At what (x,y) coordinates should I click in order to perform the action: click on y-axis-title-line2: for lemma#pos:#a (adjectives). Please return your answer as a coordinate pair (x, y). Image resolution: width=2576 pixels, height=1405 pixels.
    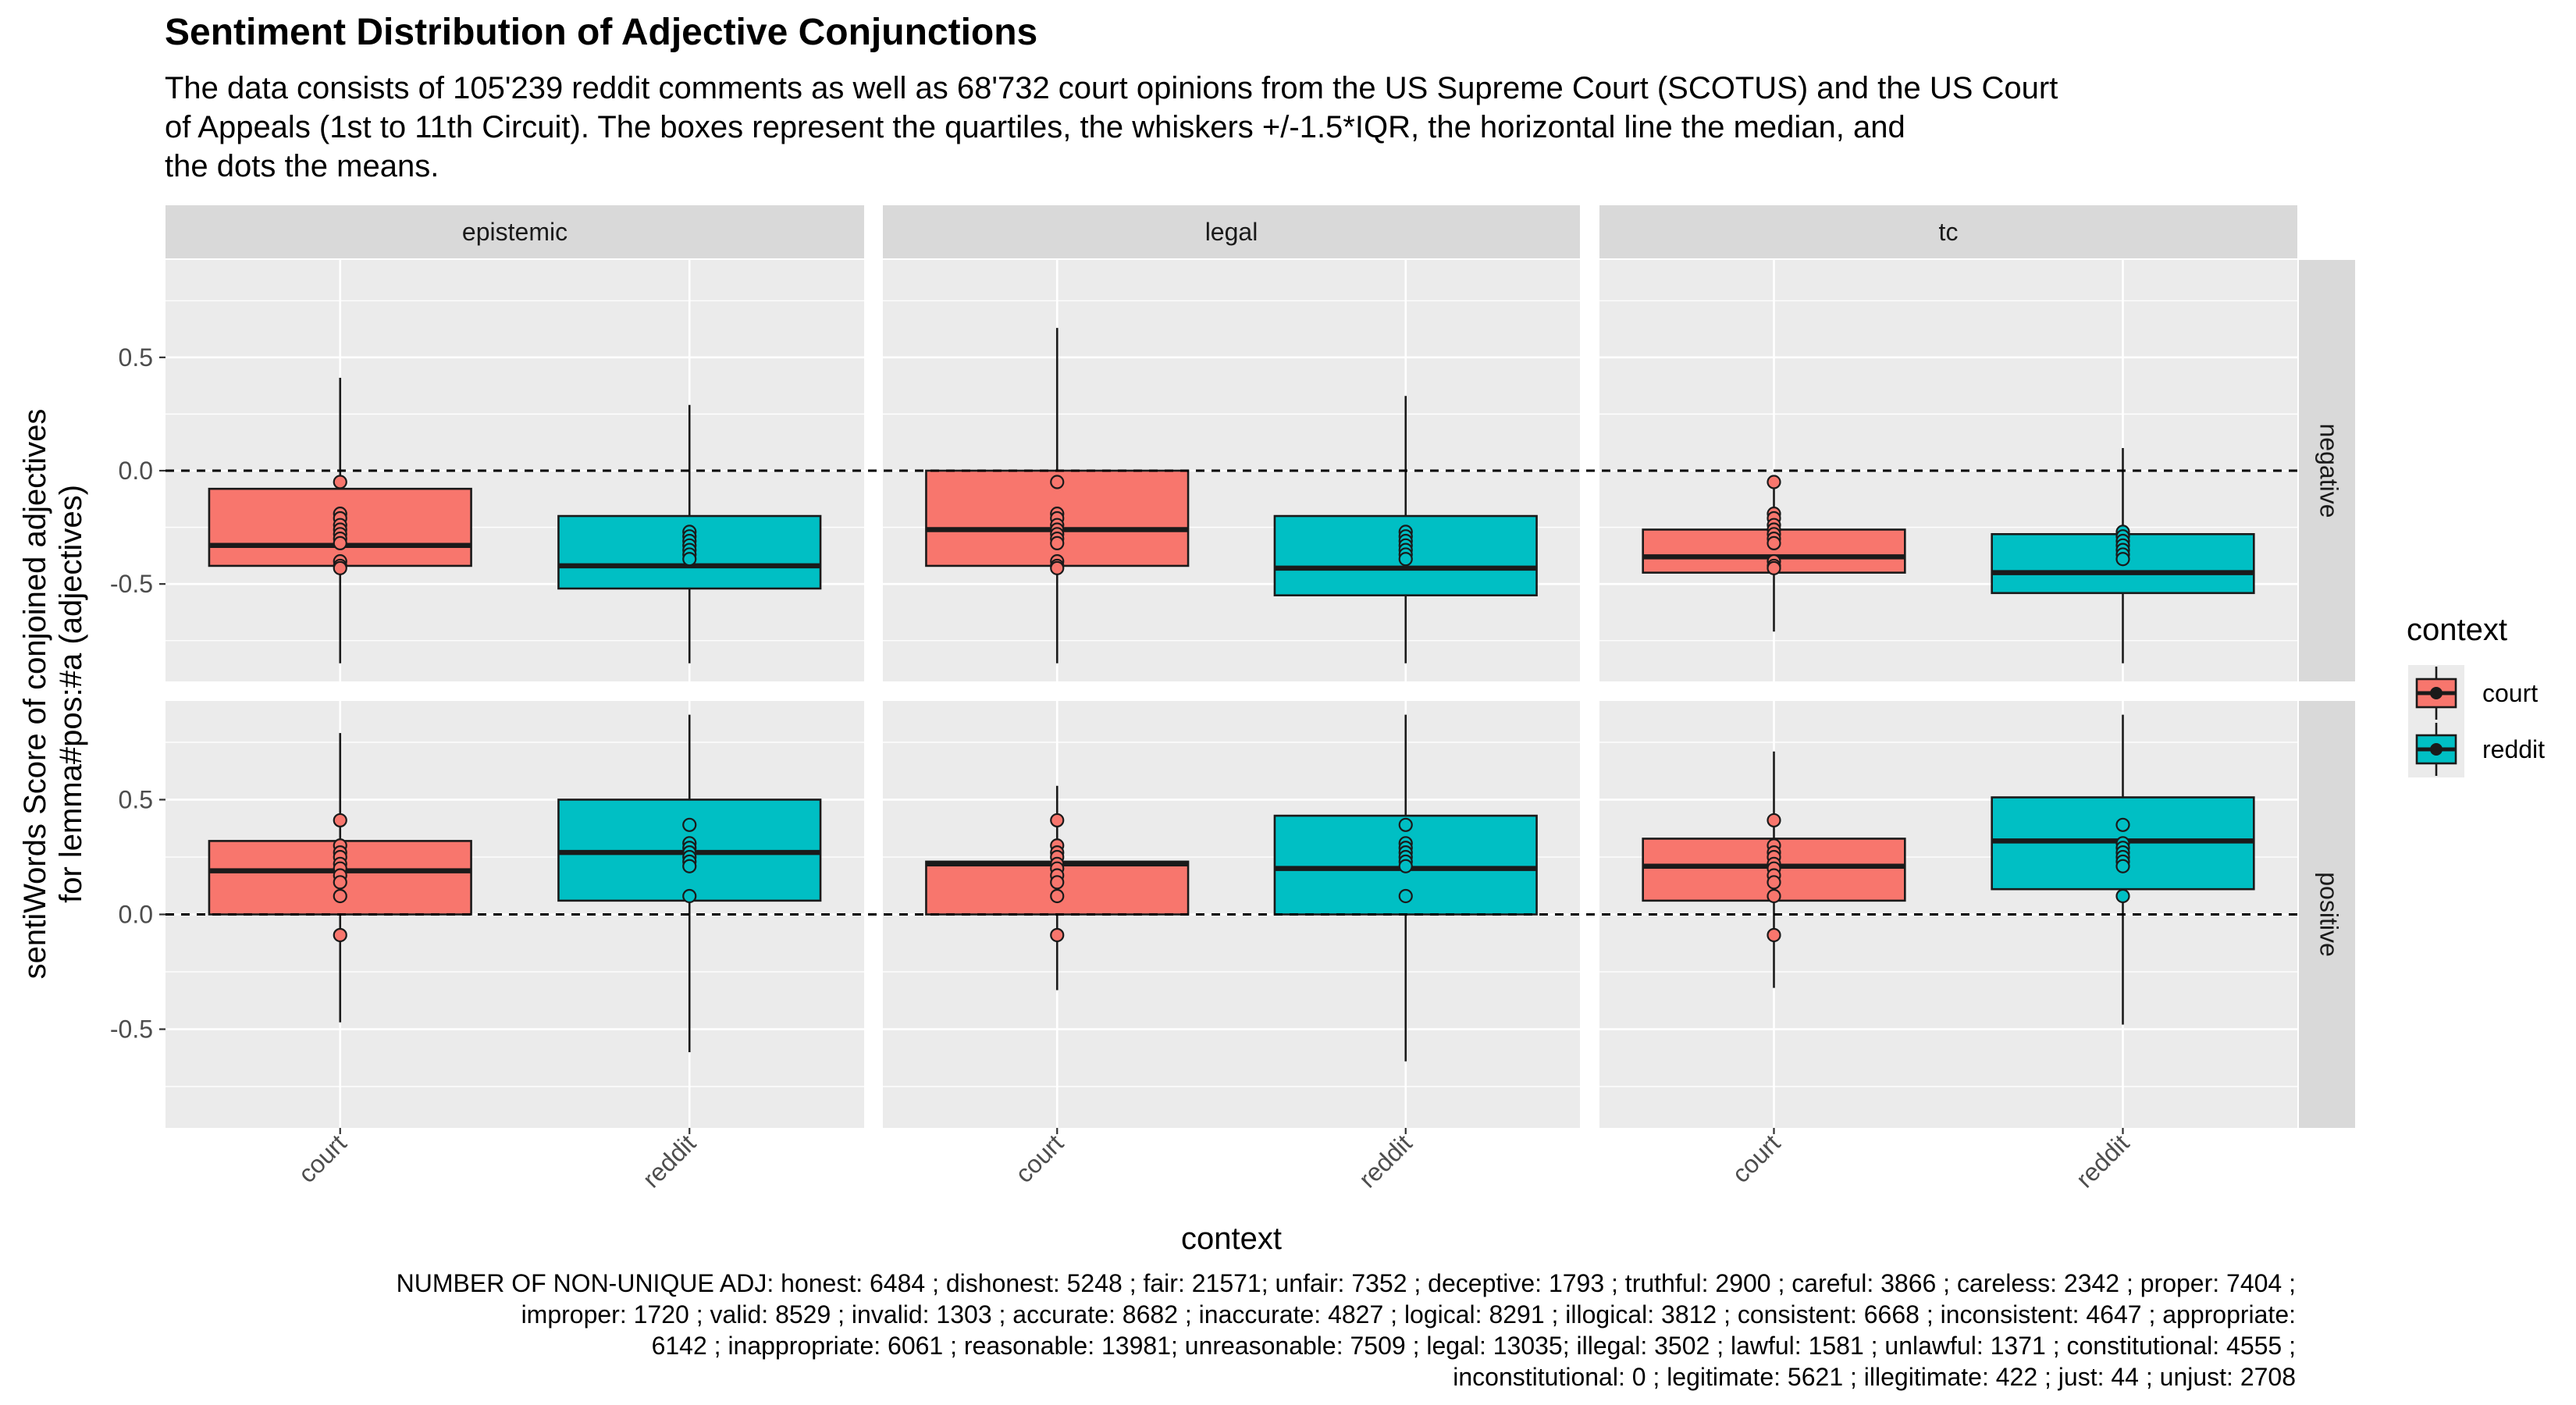
    Looking at the image, I should click on (71, 694).